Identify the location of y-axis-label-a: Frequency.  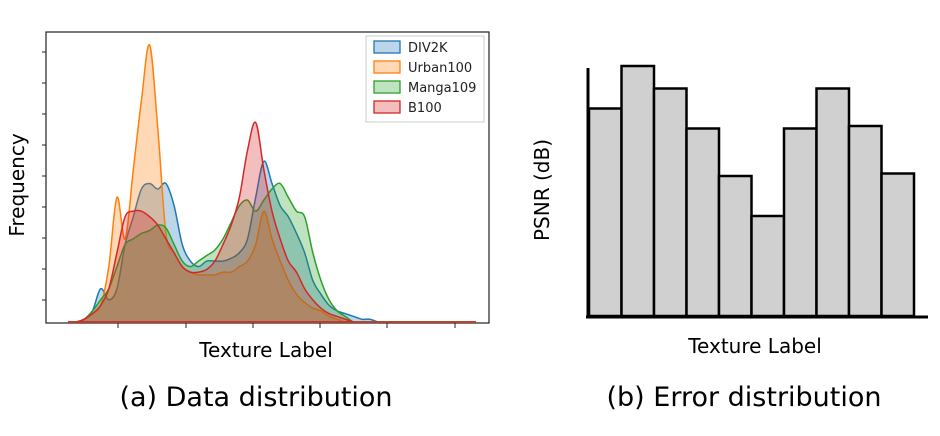
(17, 184).